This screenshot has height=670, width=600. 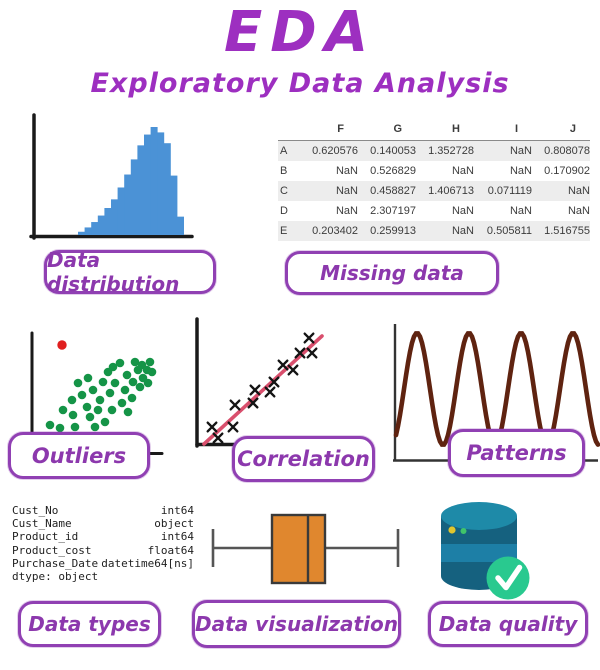 I want to click on table-row: D NaN 2.307197 NaN NaN NaN, so click(x=434, y=211).